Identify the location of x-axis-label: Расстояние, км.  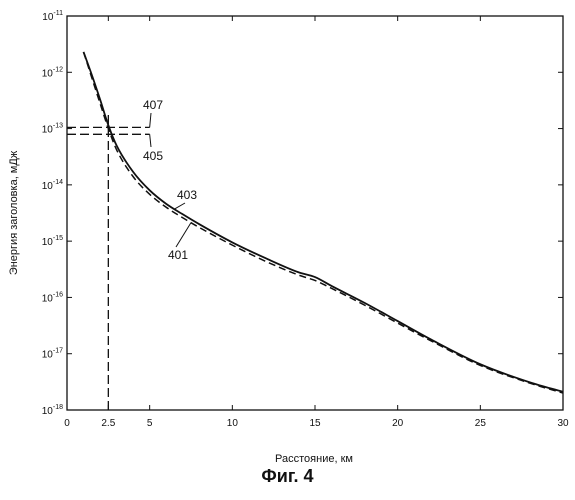
(314, 459).